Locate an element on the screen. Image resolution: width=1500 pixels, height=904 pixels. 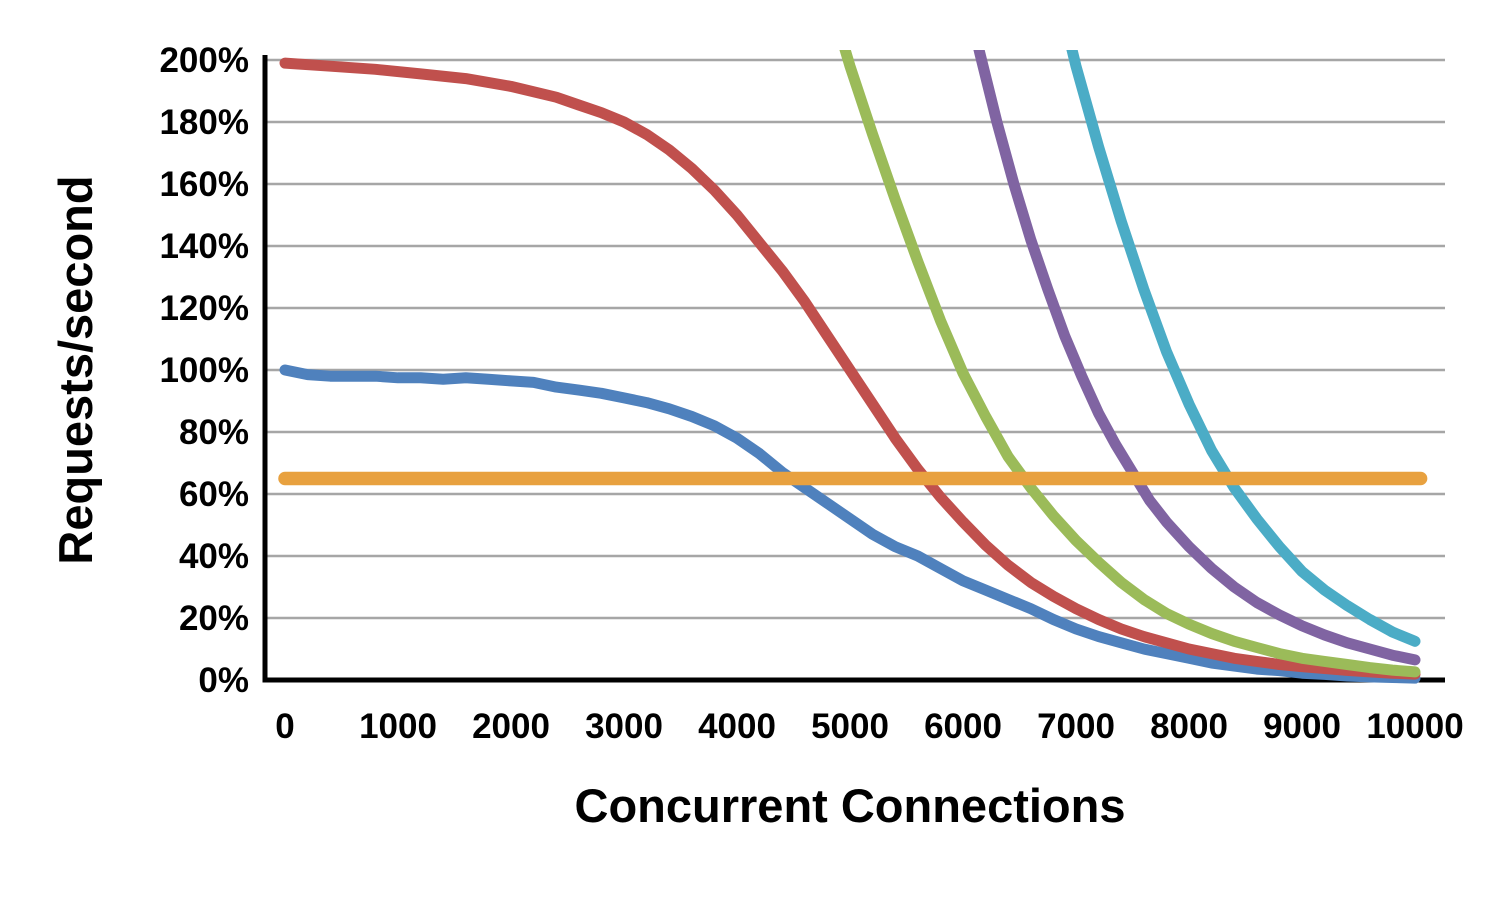
x-tick-label: 9000 is located at coordinates (1302, 726).